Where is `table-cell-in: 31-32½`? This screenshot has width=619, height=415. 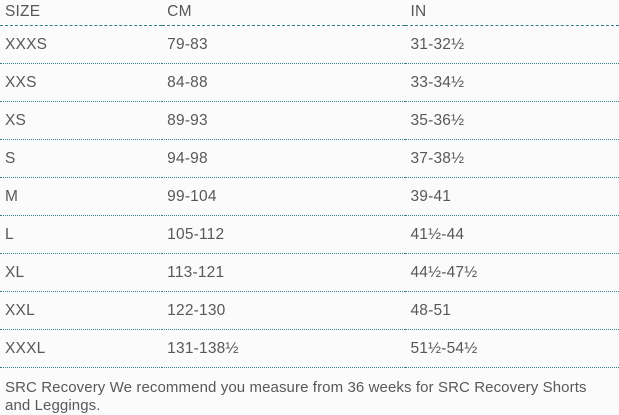
table-cell-in: 31-32½ is located at coordinates (512, 44).